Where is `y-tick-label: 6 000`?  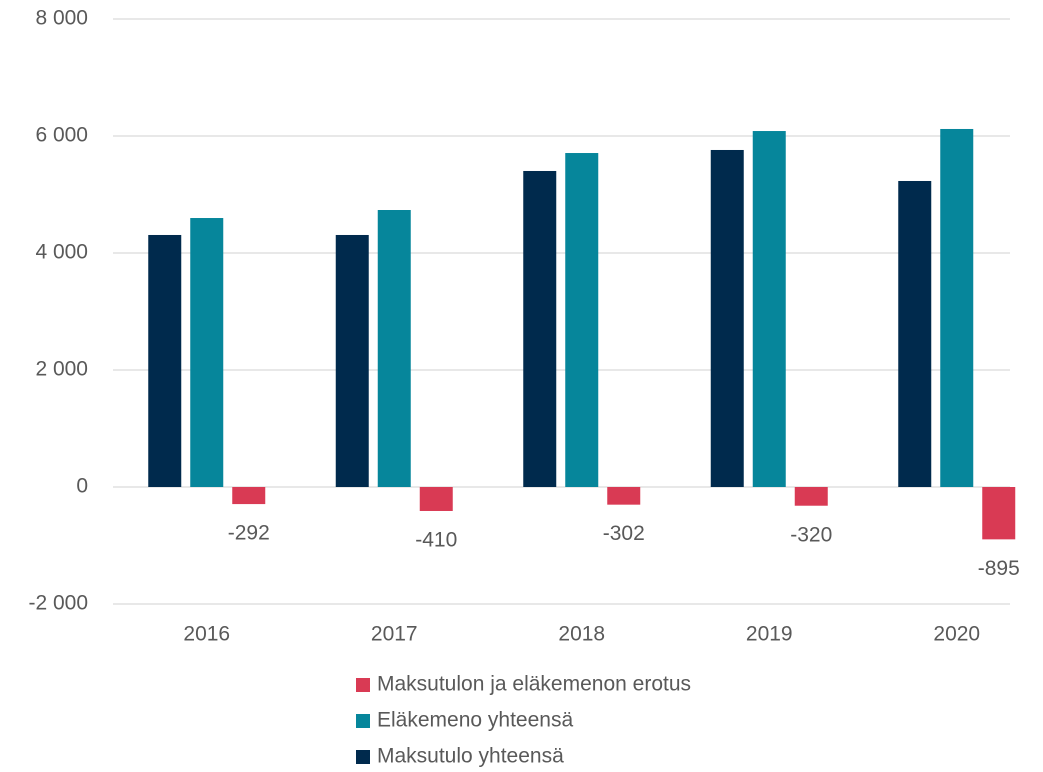 y-tick-label: 6 000 is located at coordinates (61, 135).